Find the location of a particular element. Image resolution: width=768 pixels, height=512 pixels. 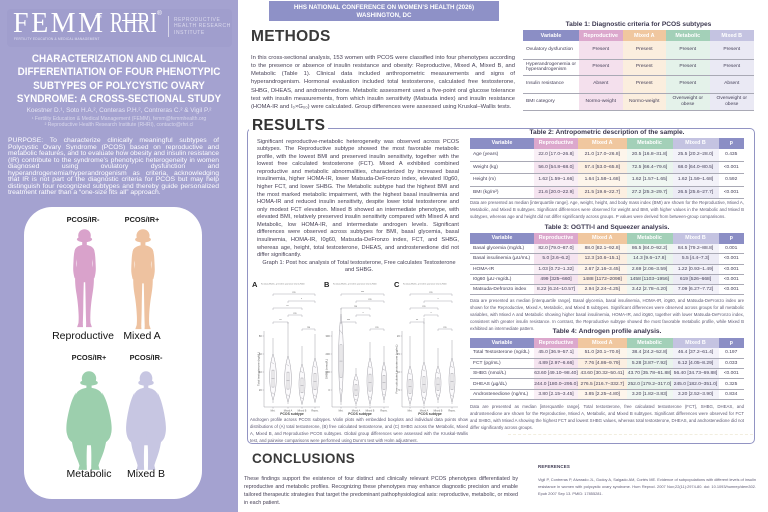

svg-text: 0 is located at coordinates (329, 390).